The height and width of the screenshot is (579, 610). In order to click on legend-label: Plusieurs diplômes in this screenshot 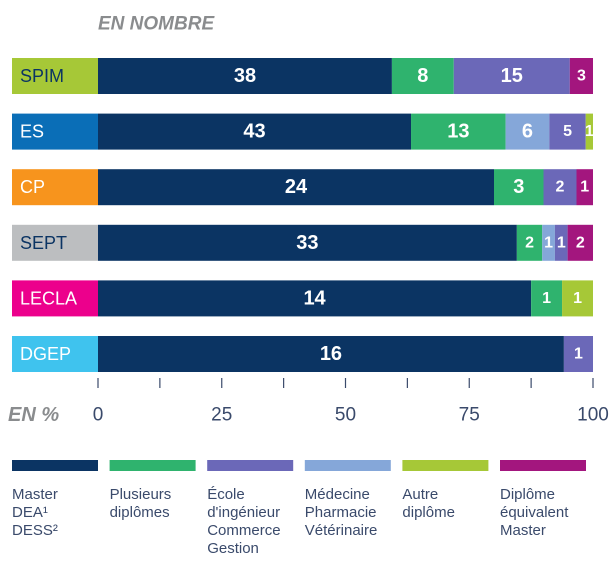, I will do `click(140, 503)`.